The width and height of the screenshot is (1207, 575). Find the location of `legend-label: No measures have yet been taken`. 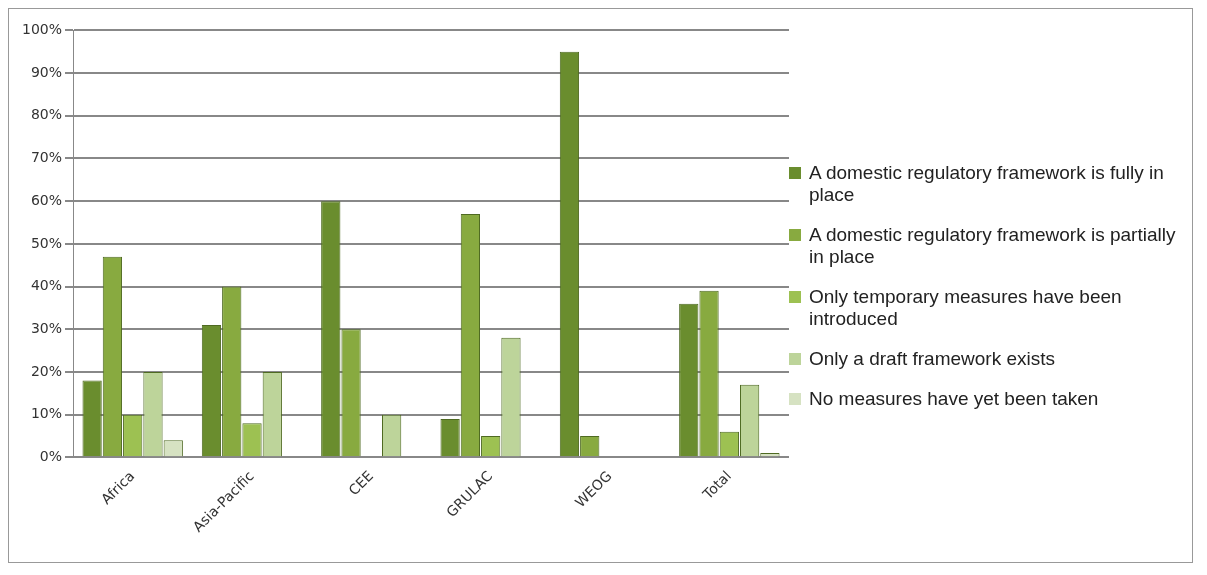

legend-label: No measures have yet been taken is located at coordinates (954, 398).